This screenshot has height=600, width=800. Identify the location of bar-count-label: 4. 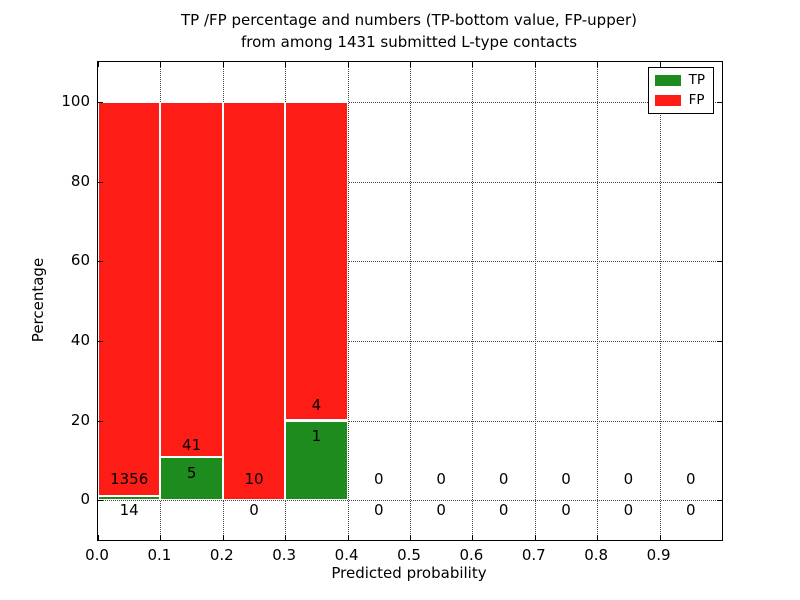
(316, 404).